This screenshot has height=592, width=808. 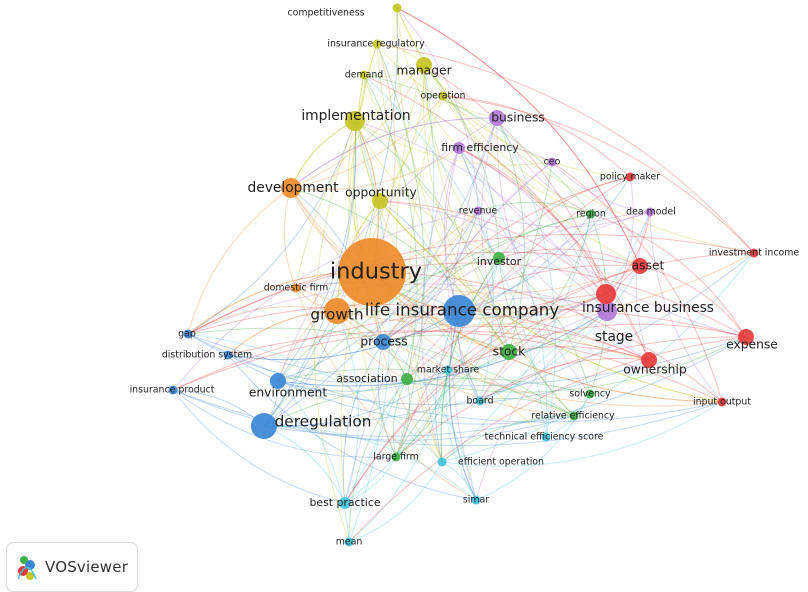 I want to click on label-technical-efficiency-score: technical efficiency score, so click(x=544, y=437).